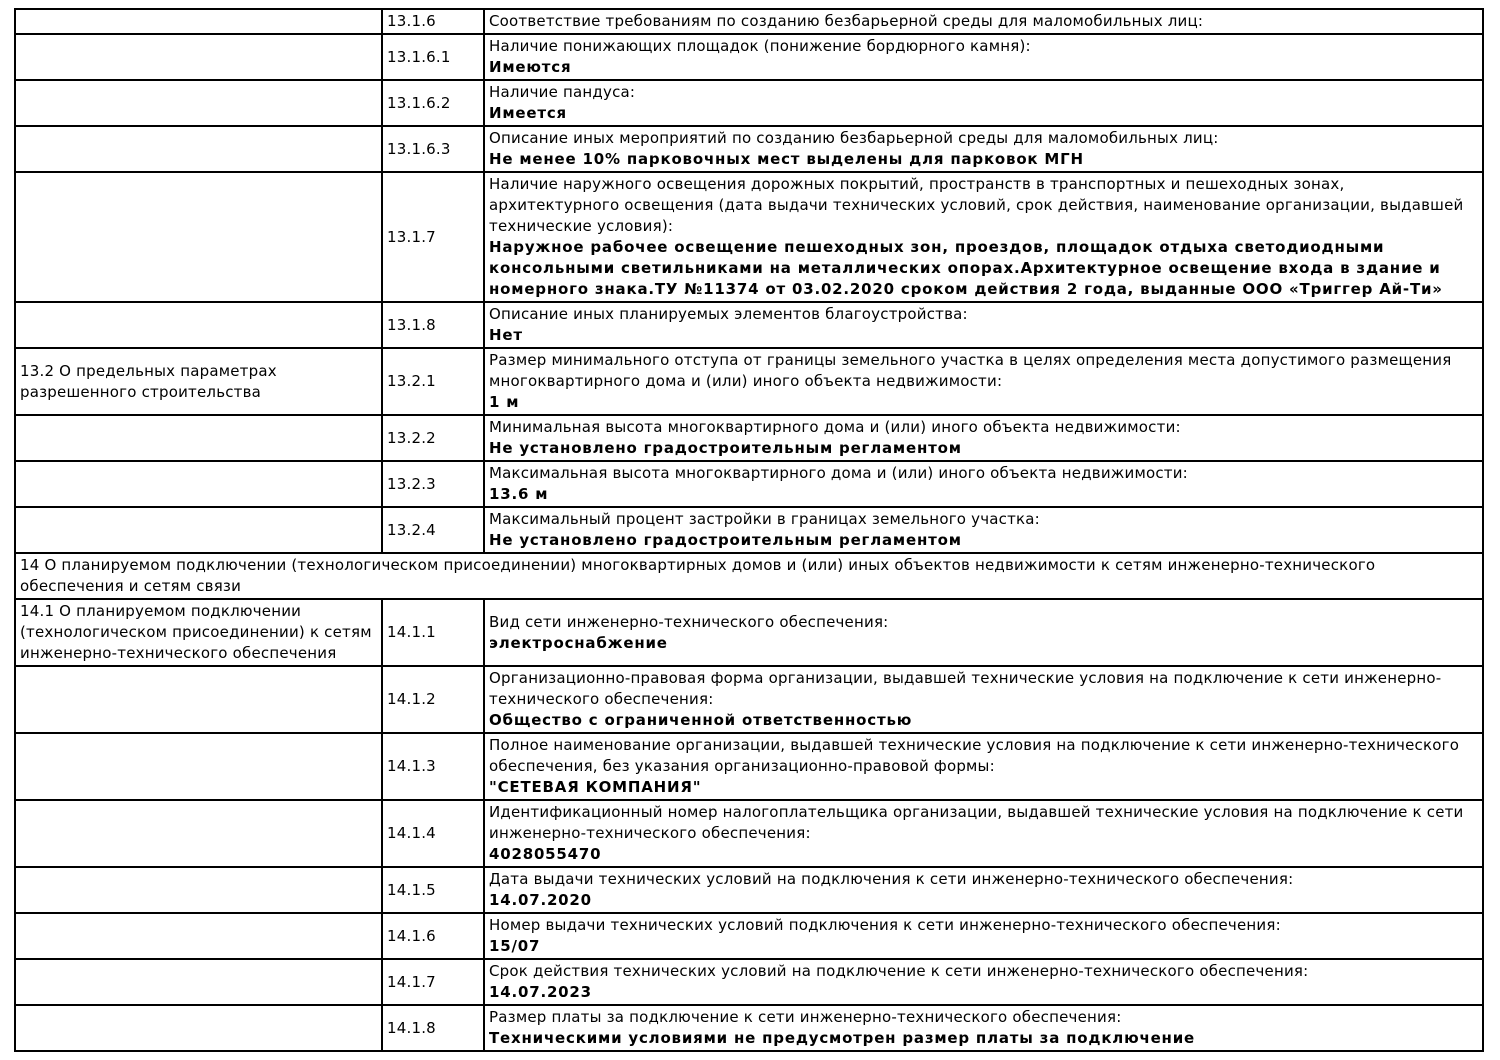  I want to click on row-value: электроснабжение, so click(578, 642).